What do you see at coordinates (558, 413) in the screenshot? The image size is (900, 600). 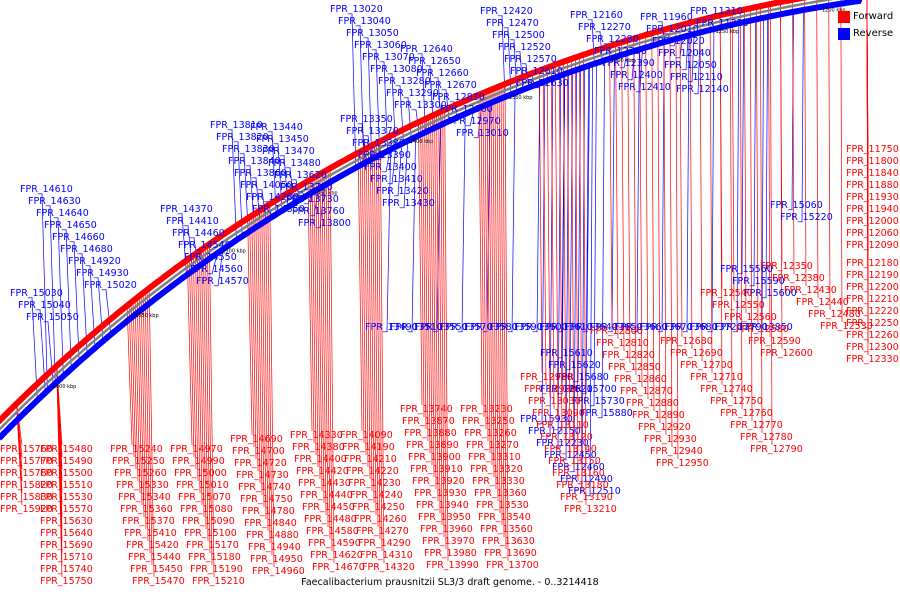 I see `gene-label: FPR_13090` at bounding box center [558, 413].